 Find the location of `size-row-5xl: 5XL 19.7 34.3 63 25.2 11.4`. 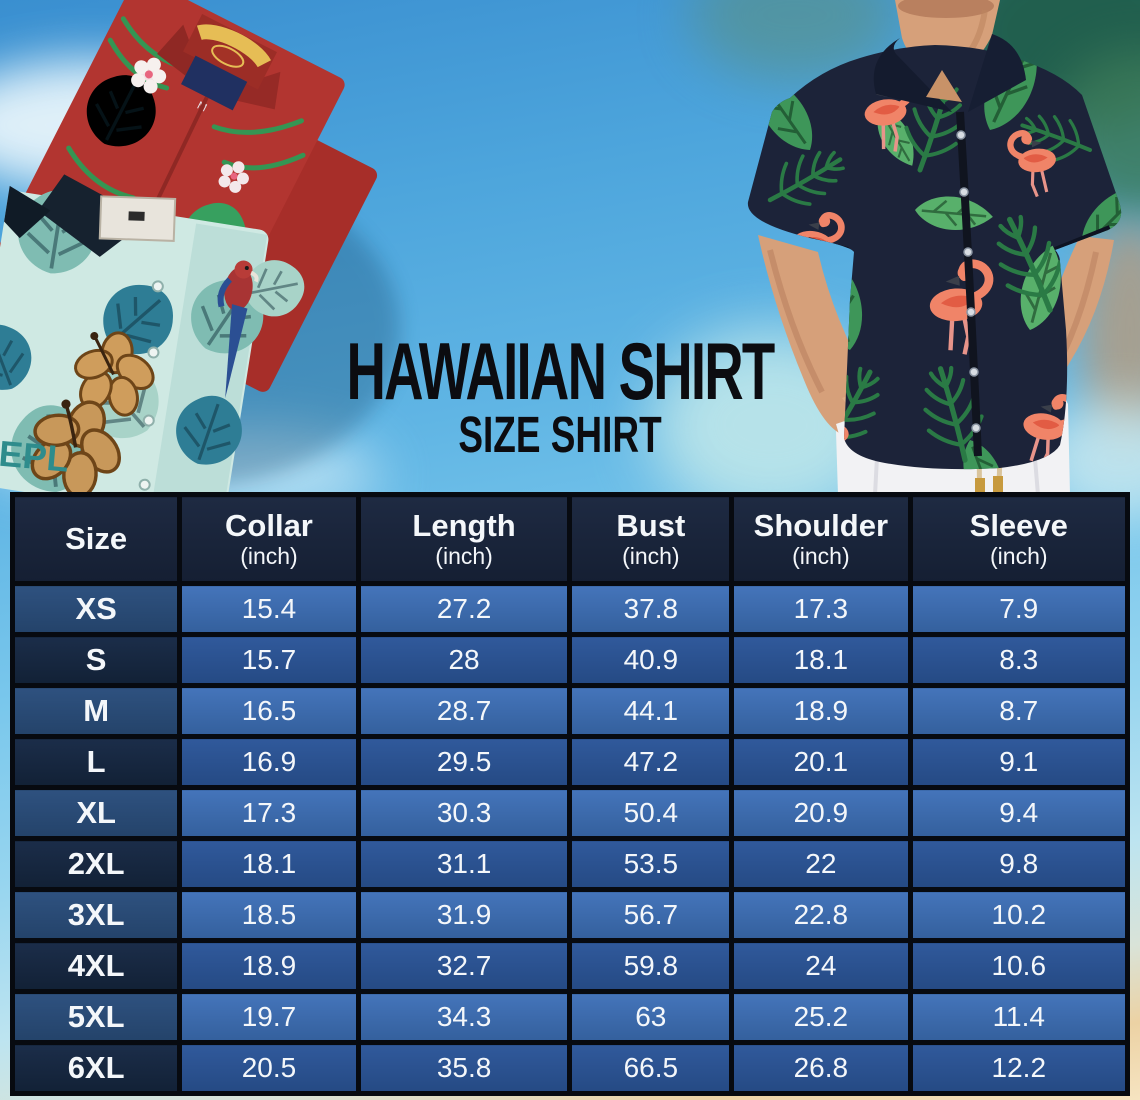

size-row-5xl: 5XL 19.7 34.3 63 25.2 11.4 is located at coordinates (570, 1017).